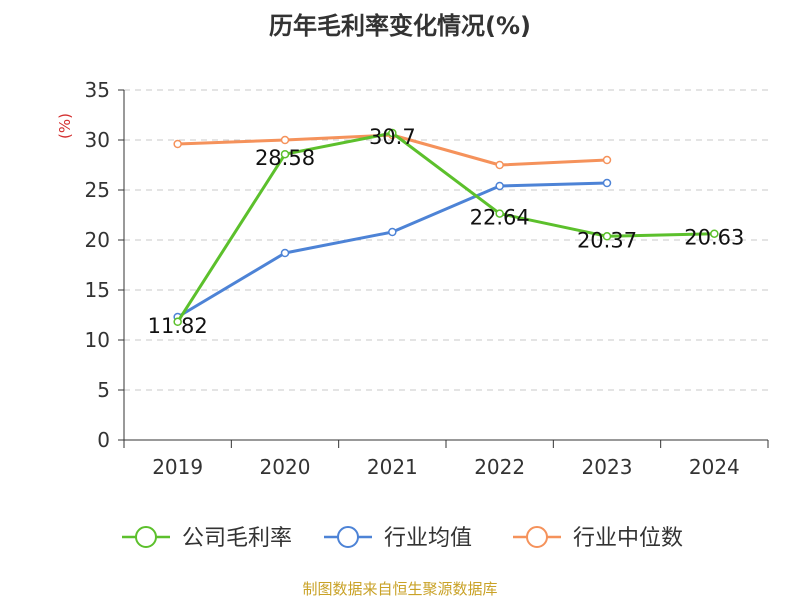 The image size is (800, 600). What do you see at coordinates (428, 538) in the screenshot?
I see `legend-label: 行业均值` at bounding box center [428, 538].